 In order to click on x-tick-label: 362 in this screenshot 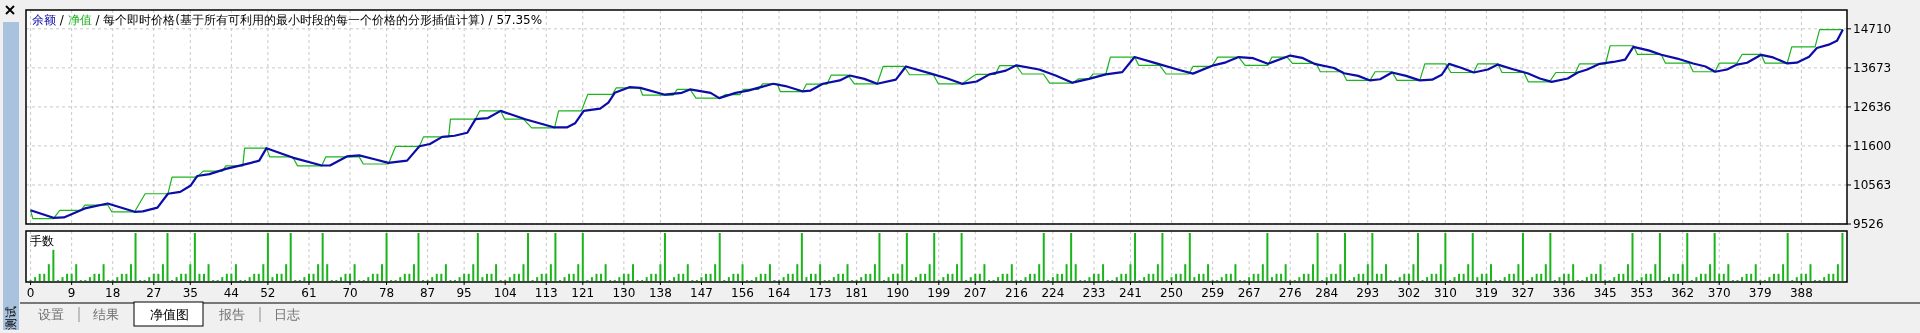, I will do `click(1683, 293)`.